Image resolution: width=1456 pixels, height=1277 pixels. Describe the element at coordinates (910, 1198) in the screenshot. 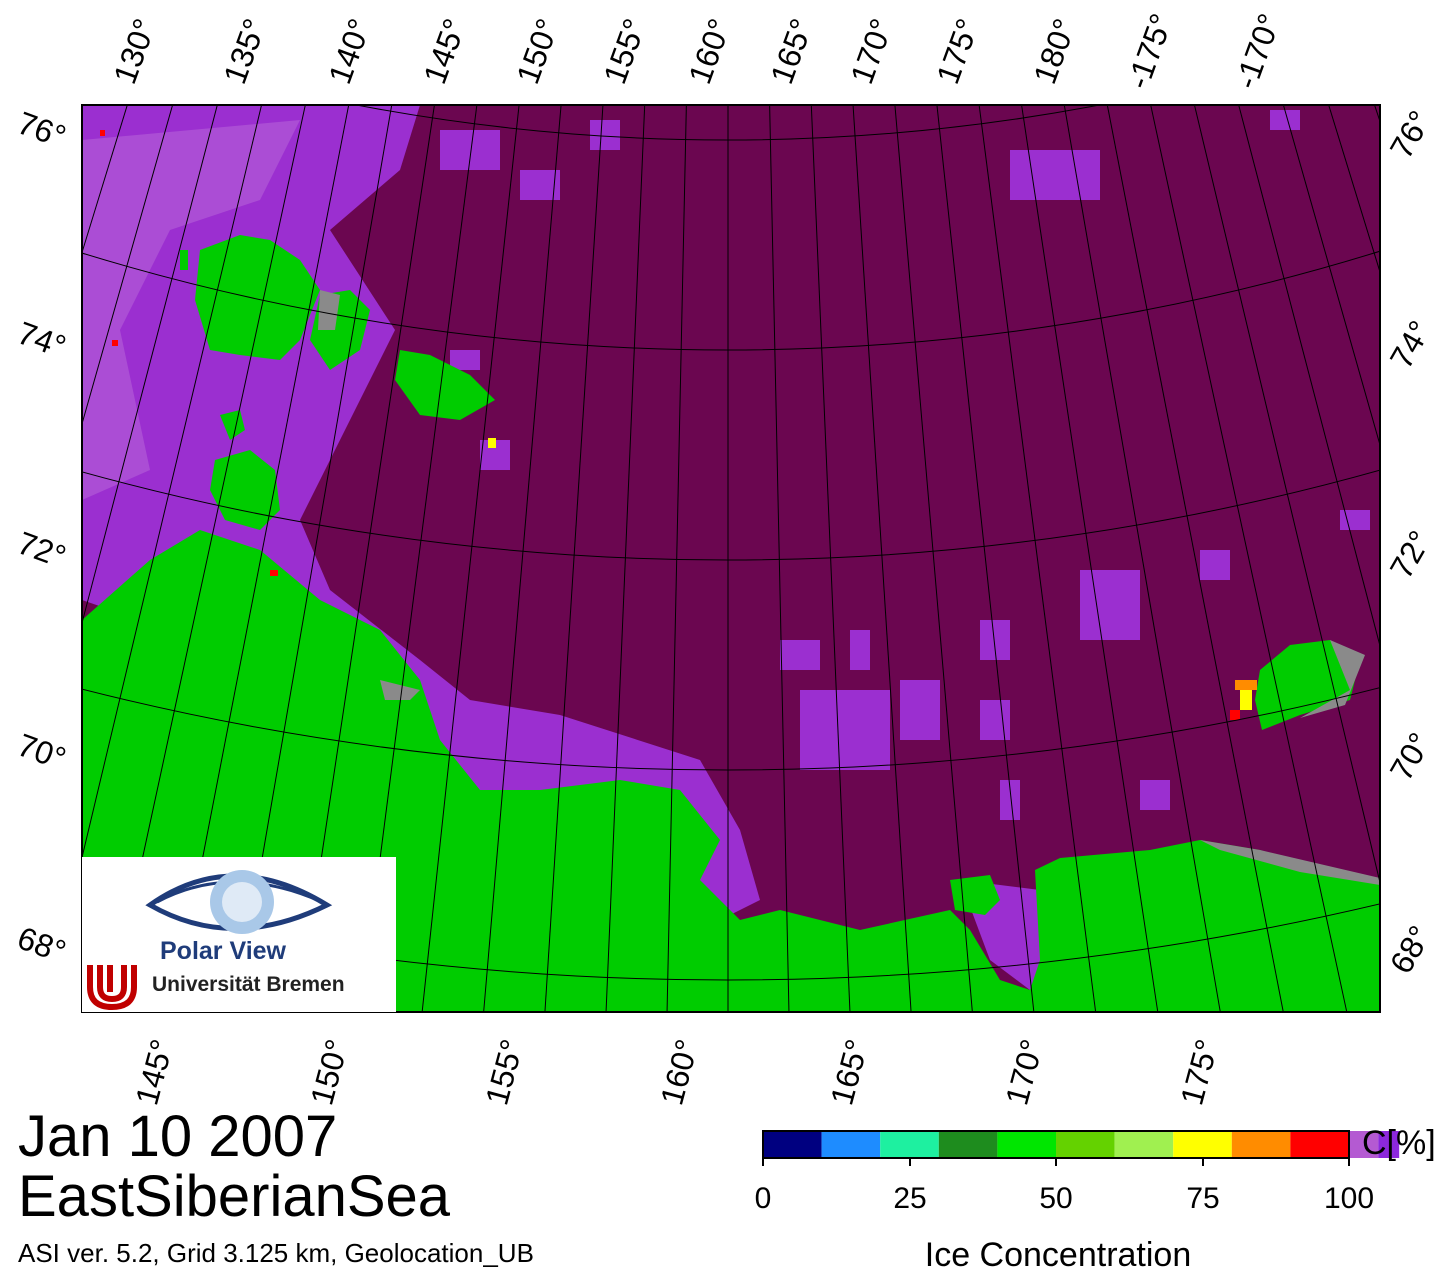

I see `colorbar-tick: 25` at that location.